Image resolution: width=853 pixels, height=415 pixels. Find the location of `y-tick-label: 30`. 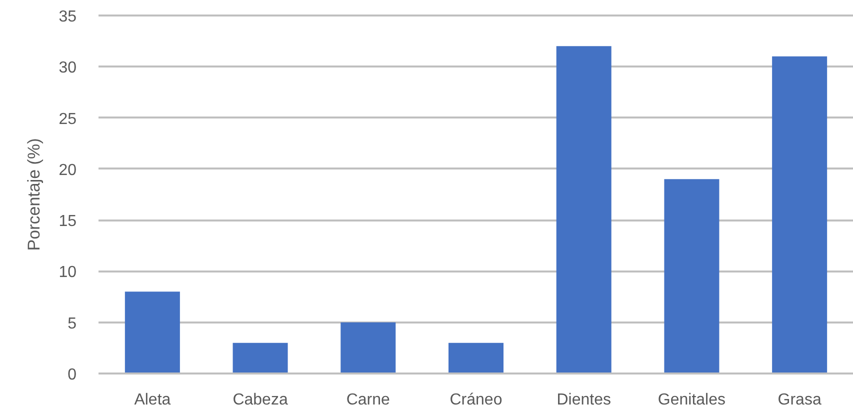

y-tick-label: 30 is located at coordinates (67, 68).